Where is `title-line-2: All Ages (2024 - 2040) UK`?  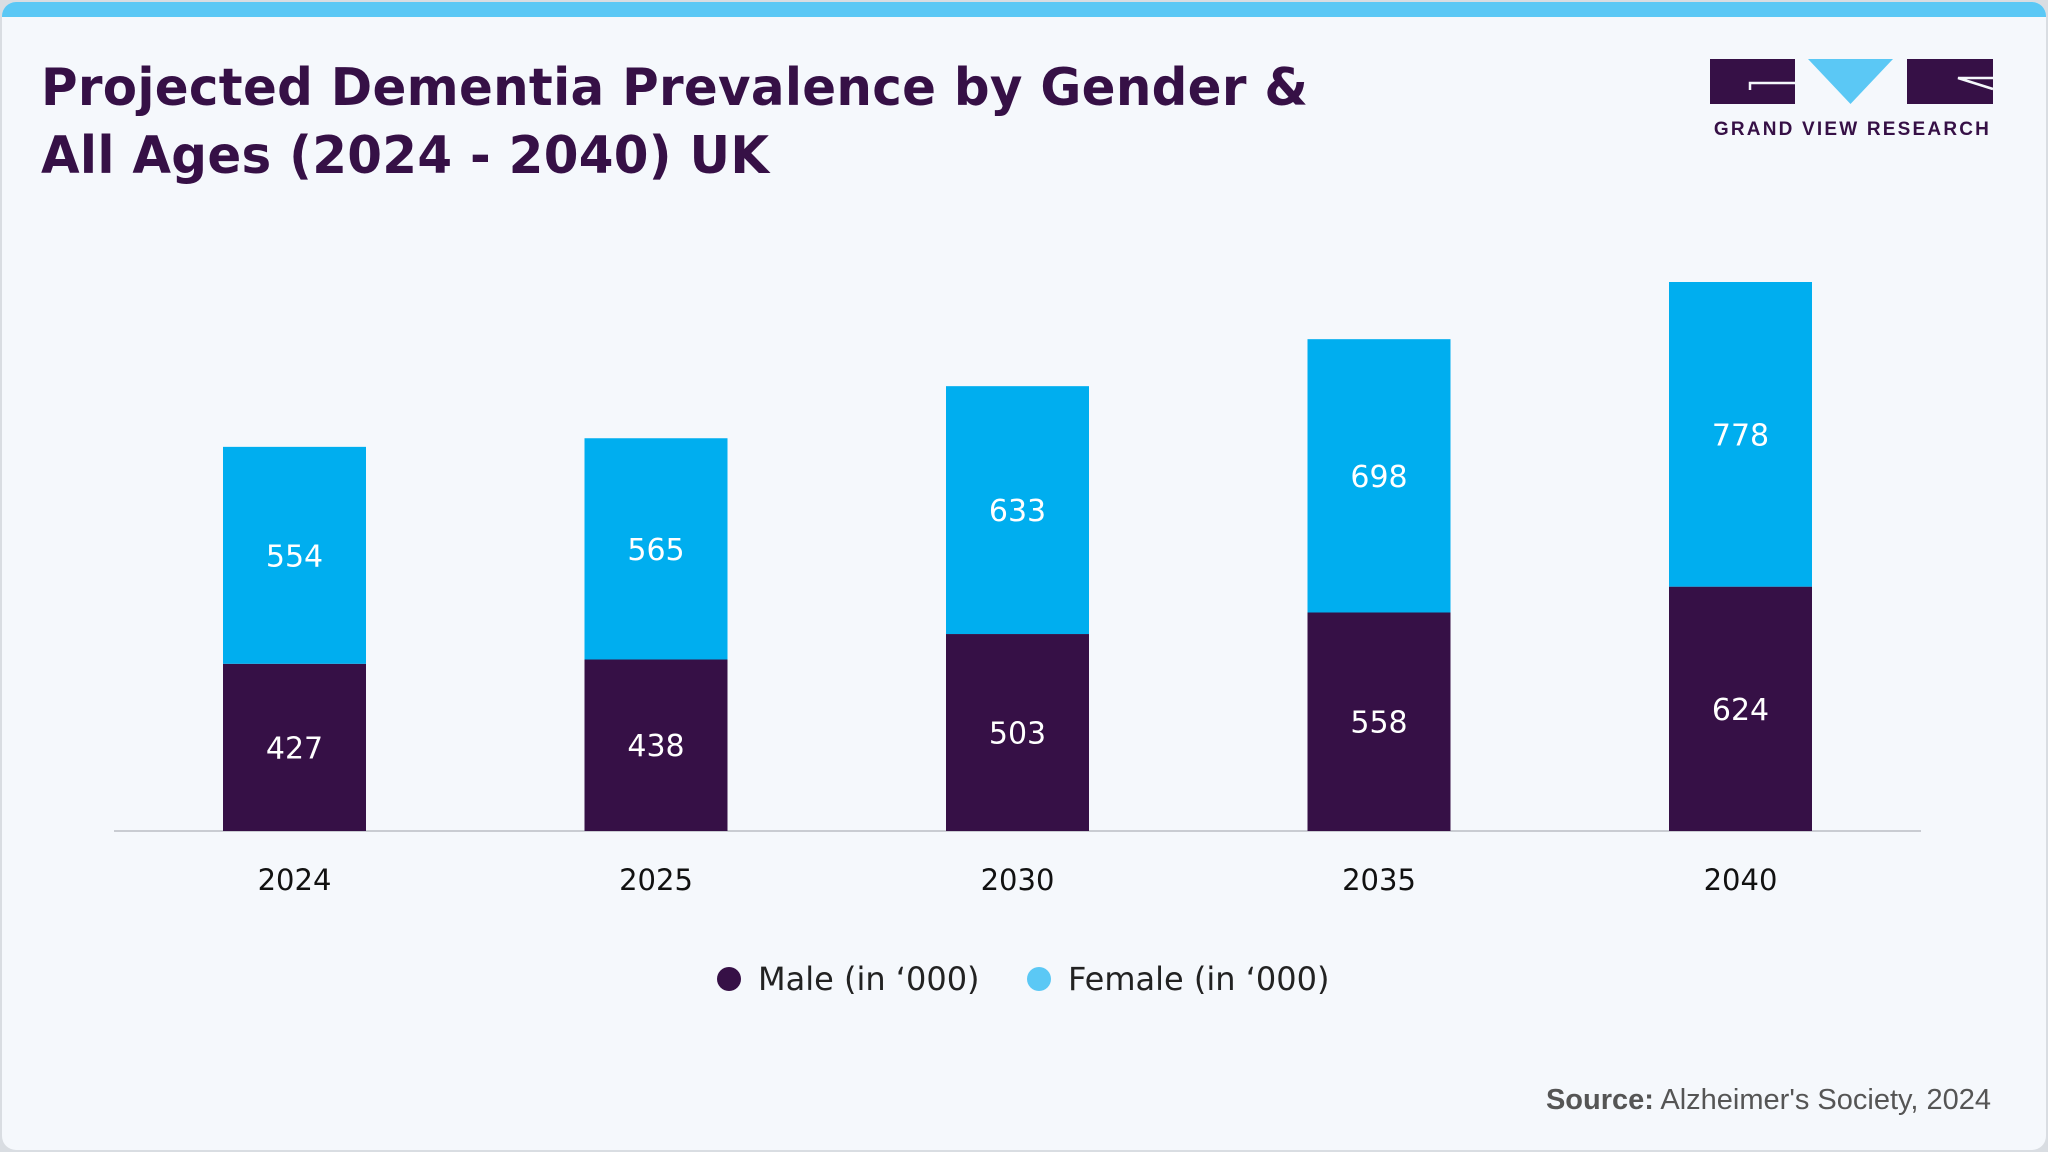 title-line-2: All Ages (2024 - 2040) UK is located at coordinates (405, 156).